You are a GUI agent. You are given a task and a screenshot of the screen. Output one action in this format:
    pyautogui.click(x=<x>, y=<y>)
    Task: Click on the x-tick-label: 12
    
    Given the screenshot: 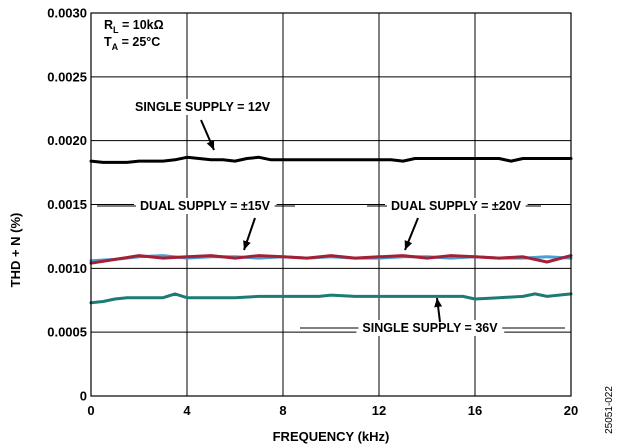 What is the action you would take?
    pyautogui.click(x=379, y=410)
    